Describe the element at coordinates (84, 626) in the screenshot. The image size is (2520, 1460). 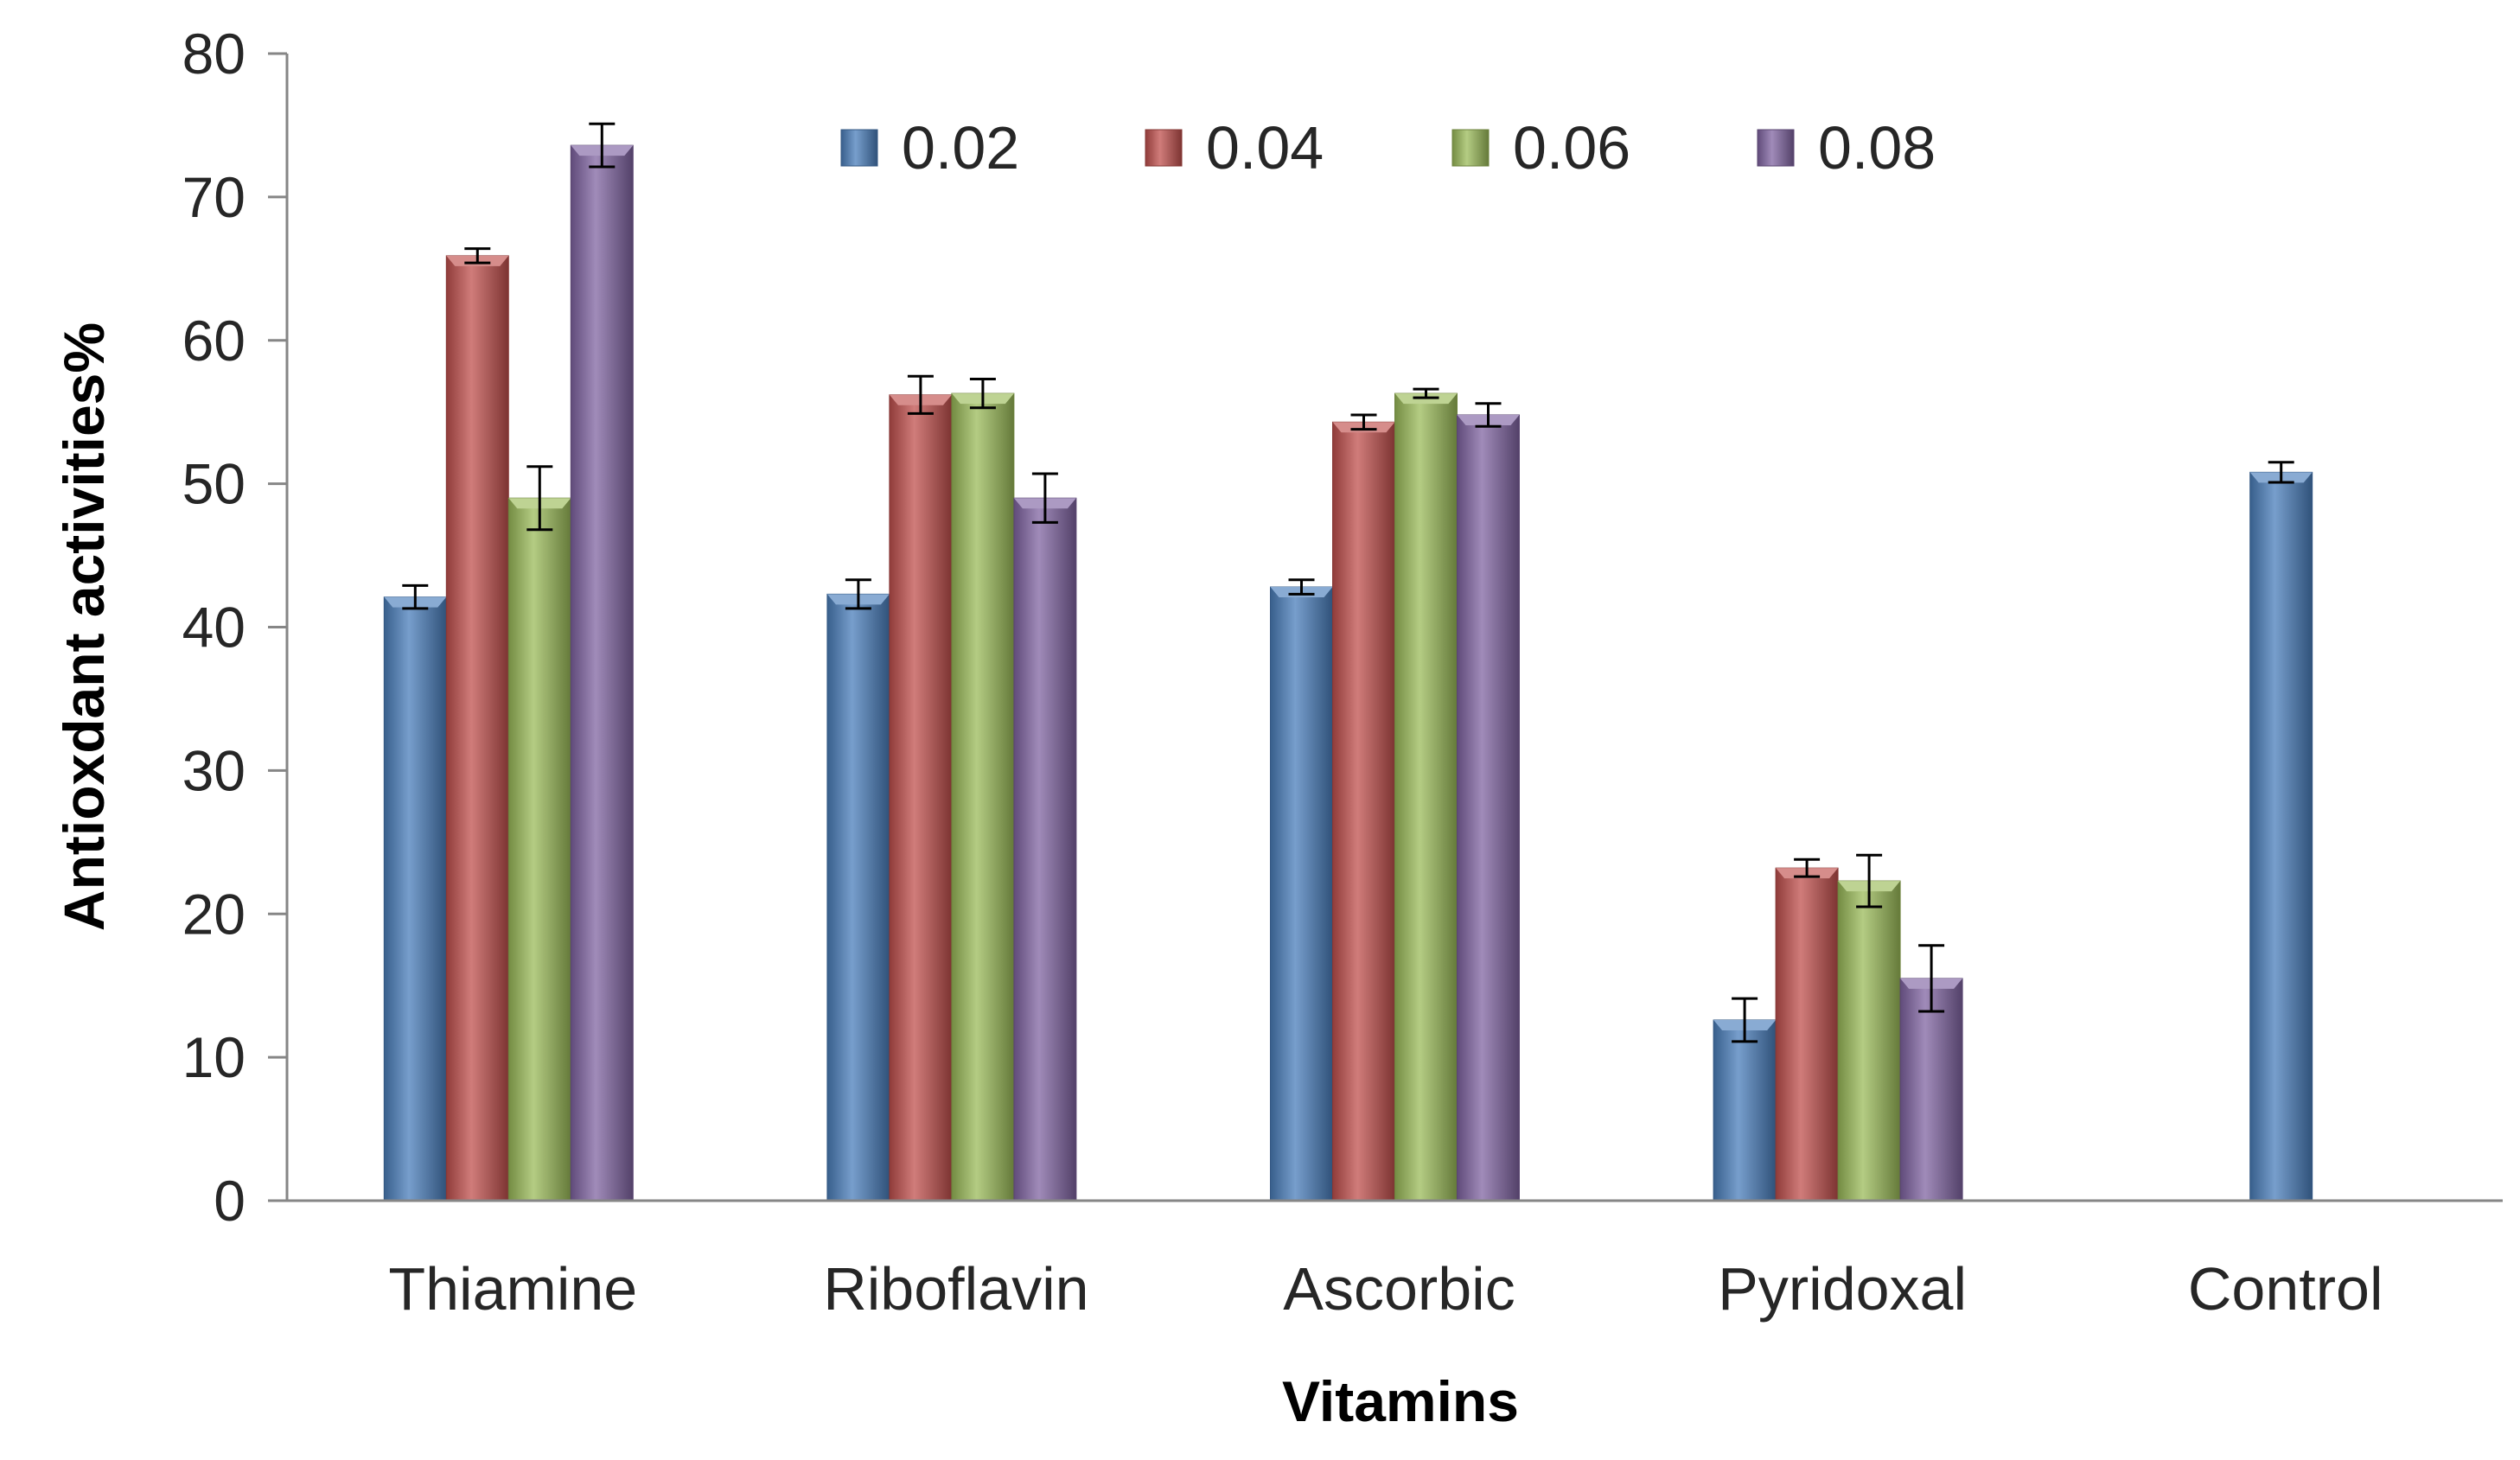
I see `y-axis-title: Antioxdant activities%` at that location.